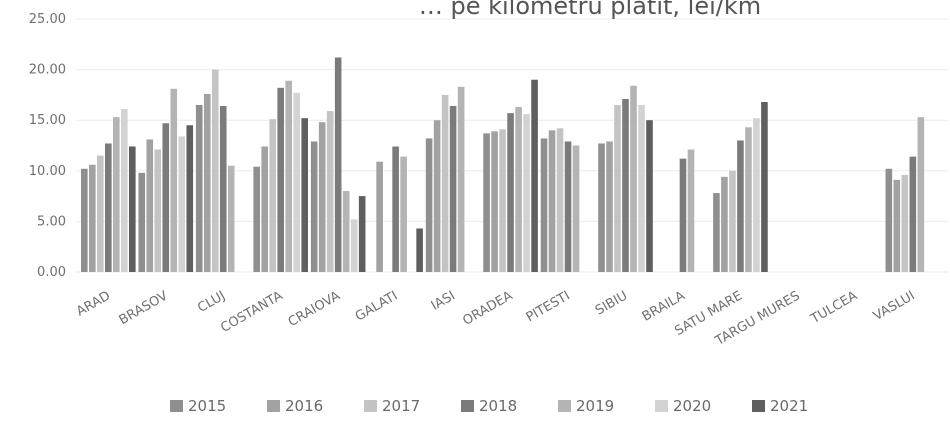 The width and height of the screenshot is (950, 430). I want to click on bar-2017-arad, so click(100, 213).